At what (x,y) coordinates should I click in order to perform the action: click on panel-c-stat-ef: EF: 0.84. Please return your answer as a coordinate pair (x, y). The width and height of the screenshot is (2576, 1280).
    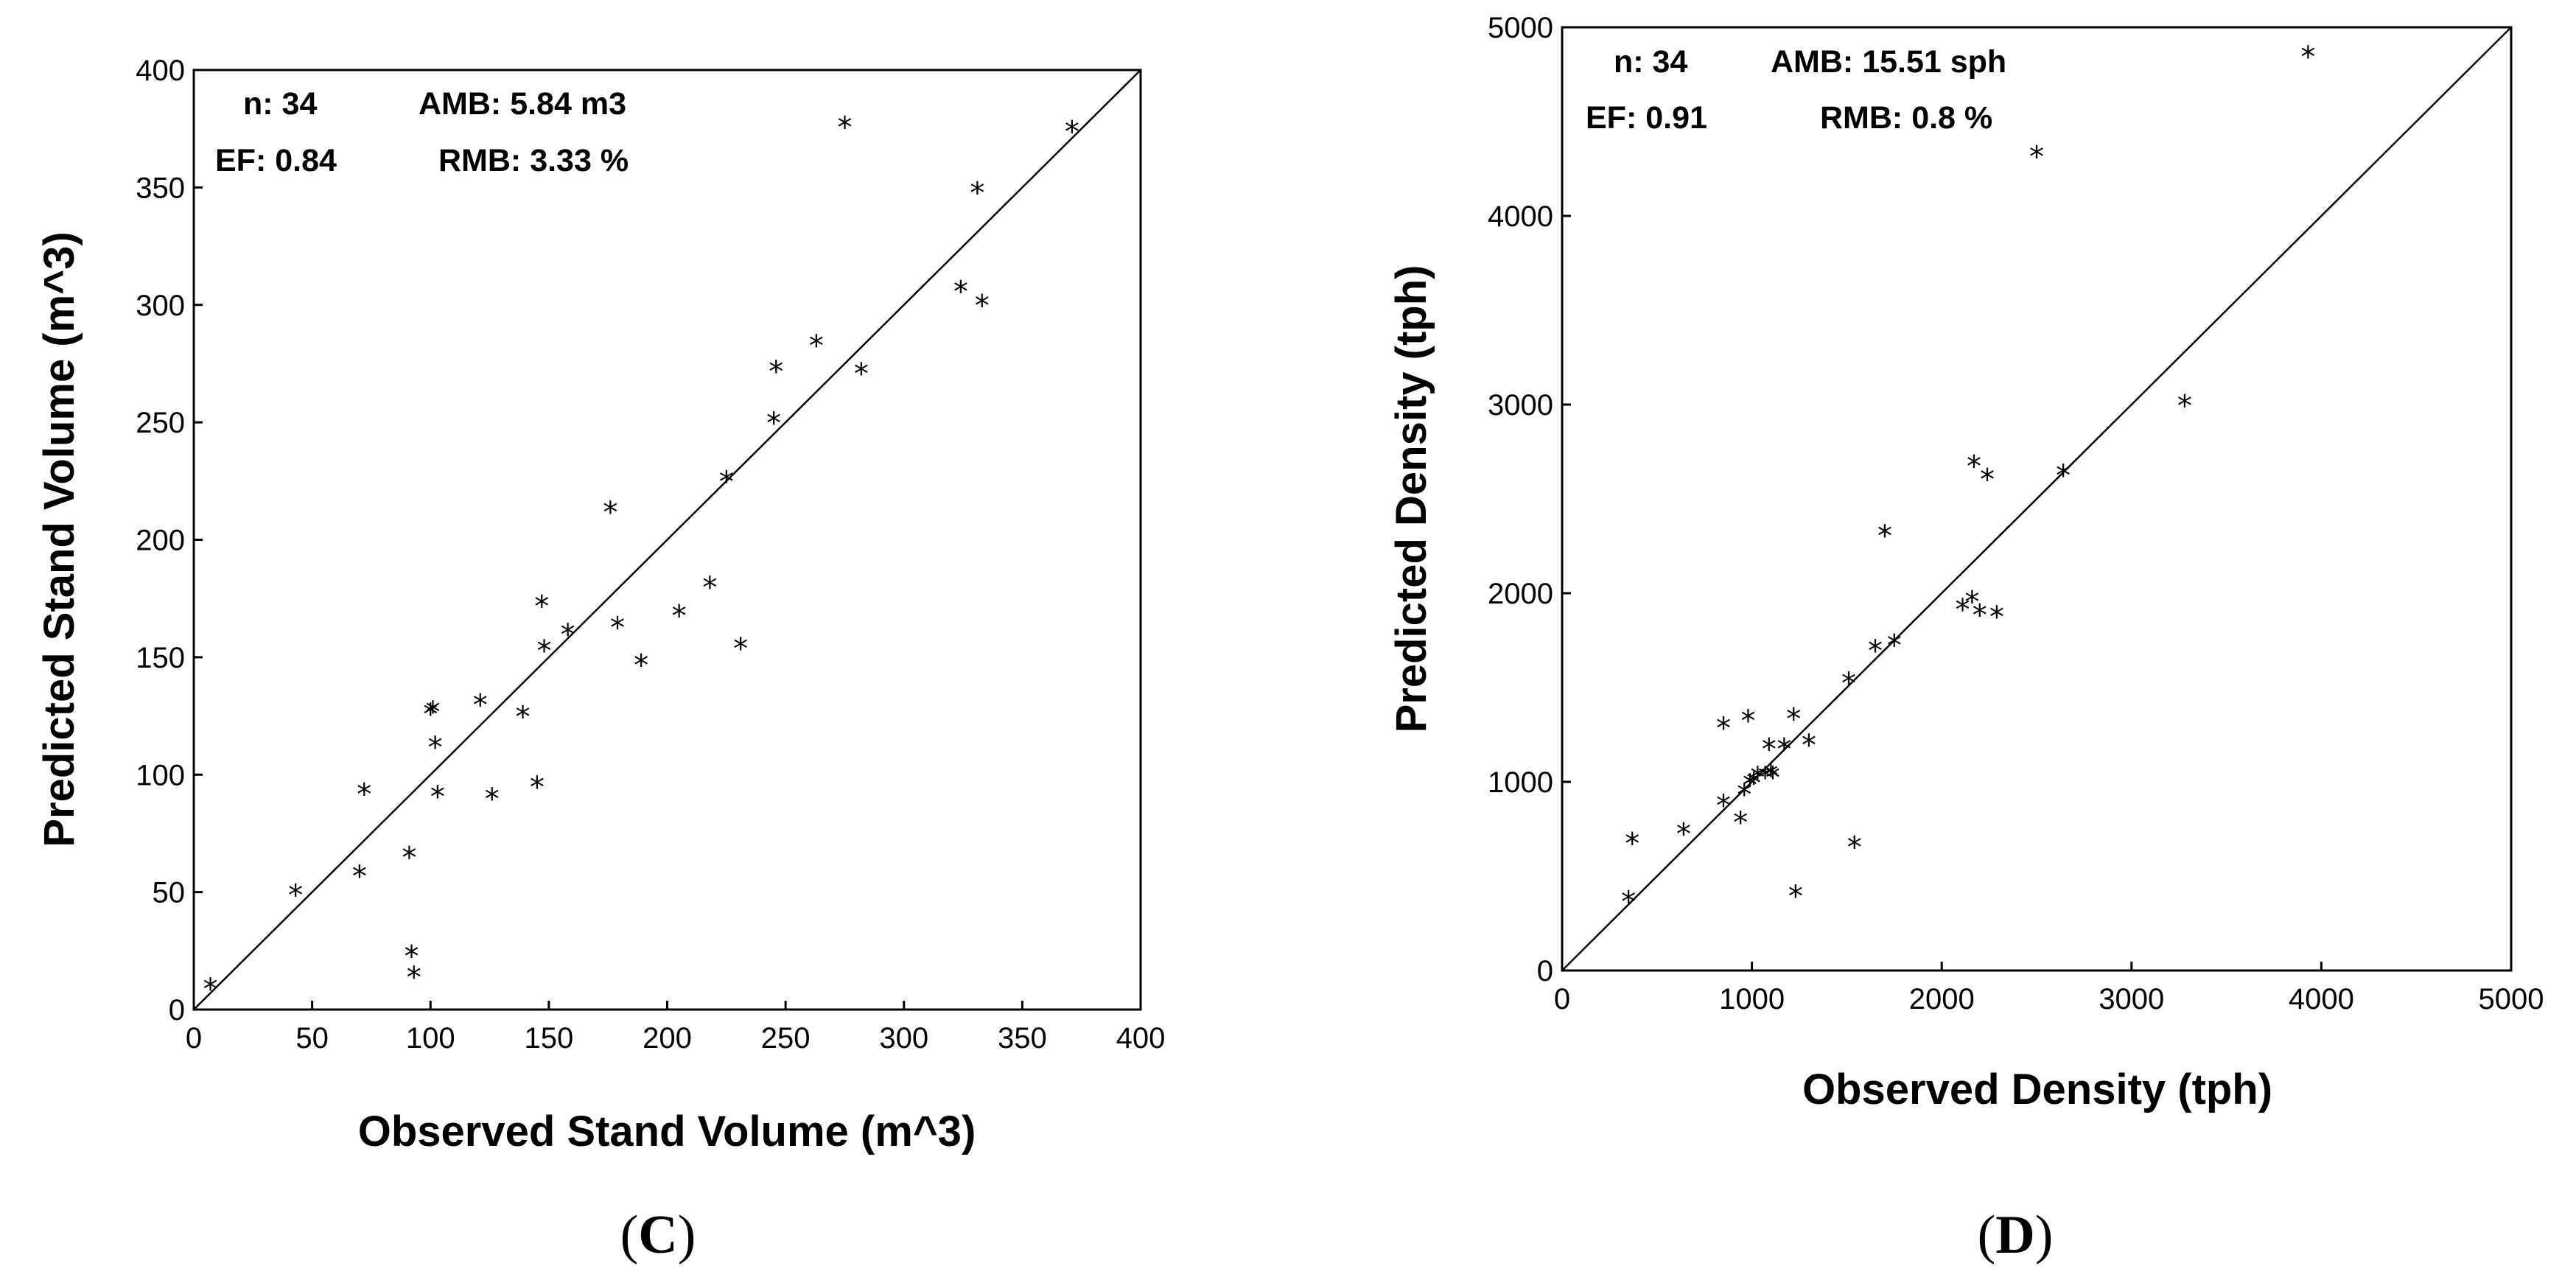
    Looking at the image, I should click on (276, 160).